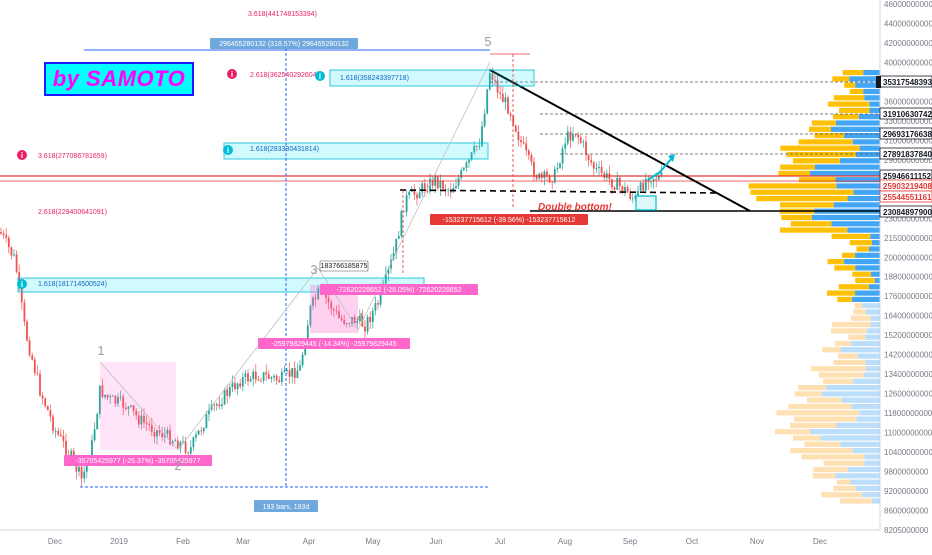 Image resolution: width=932 pixels, height=555 pixels. What do you see at coordinates (72, 284) in the screenshot?
I see `fib-label: 1.618(181714500524)` at bounding box center [72, 284].